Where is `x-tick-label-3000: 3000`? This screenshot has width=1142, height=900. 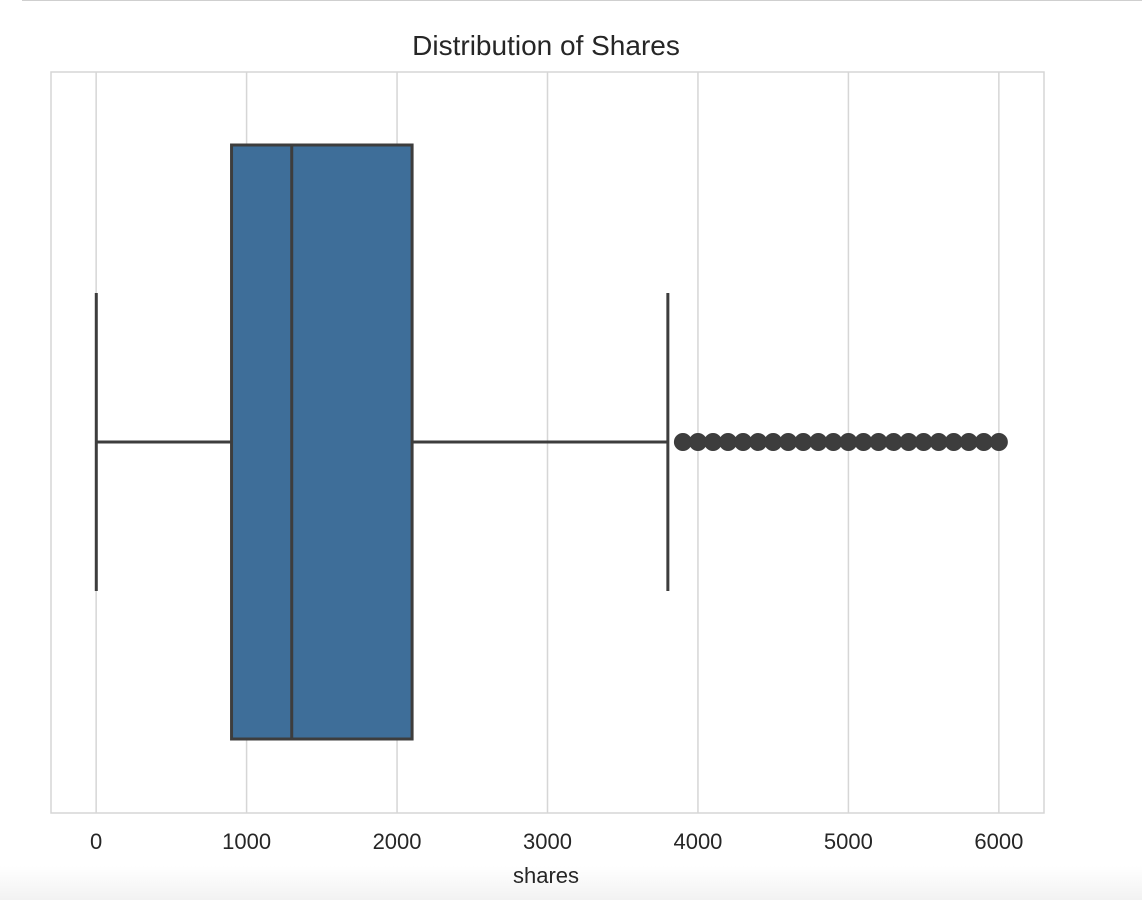
x-tick-label-3000: 3000 is located at coordinates (547, 841).